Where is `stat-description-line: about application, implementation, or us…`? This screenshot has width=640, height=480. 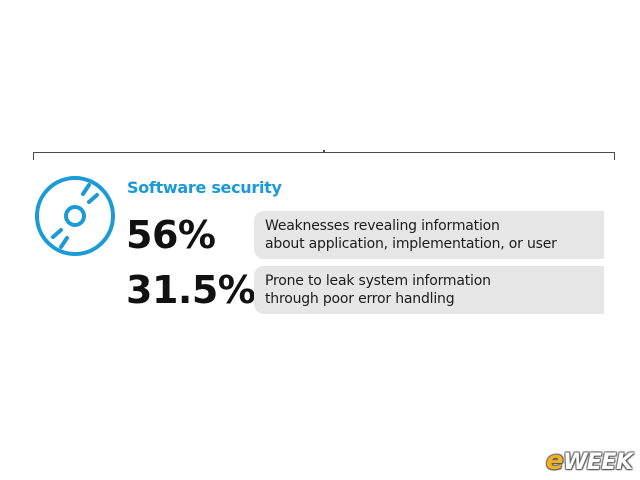 stat-description-line: about application, implementation, or us… is located at coordinates (411, 244).